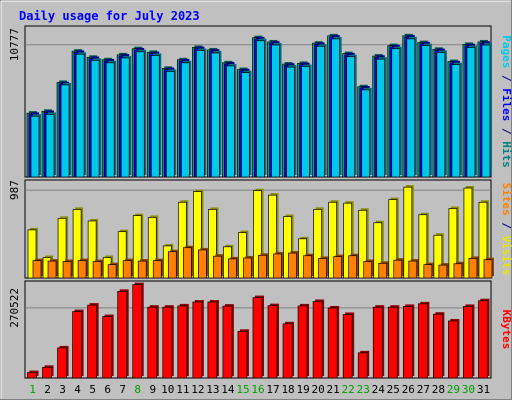 This screenshot has height=400, width=512. What do you see at coordinates (506, 256) in the screenshot?
I see `side-label-part-visits-sites-2: Visits` at bounding box center [506, 256].